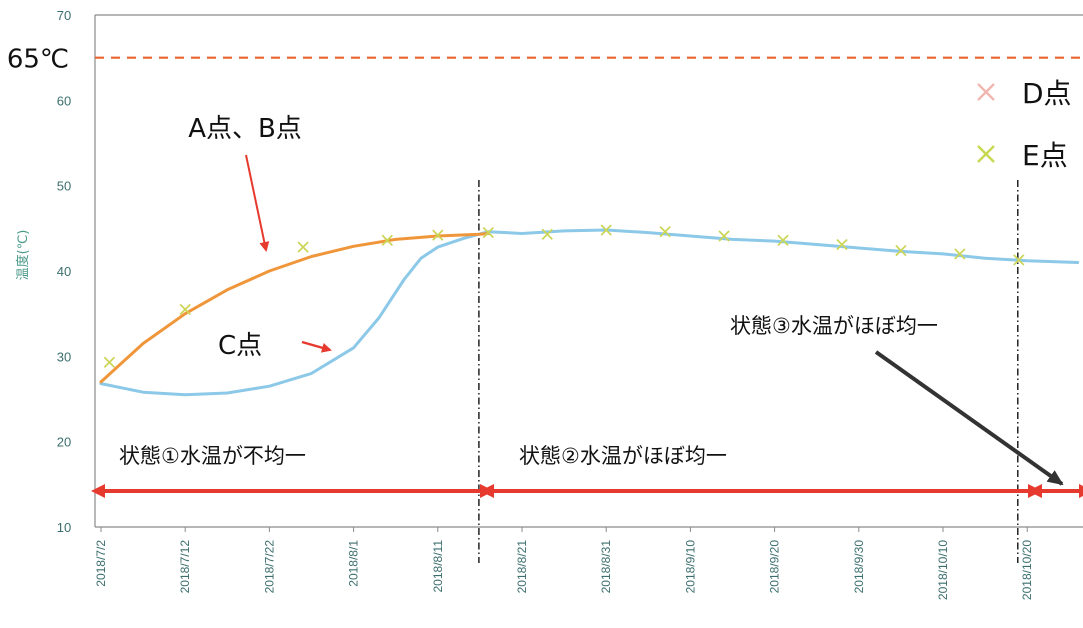 The height and width of the screenshot is (628, 1083). I want to click on x-tick-label-2018/8/1: 2018/8/1, so click(354, 563).